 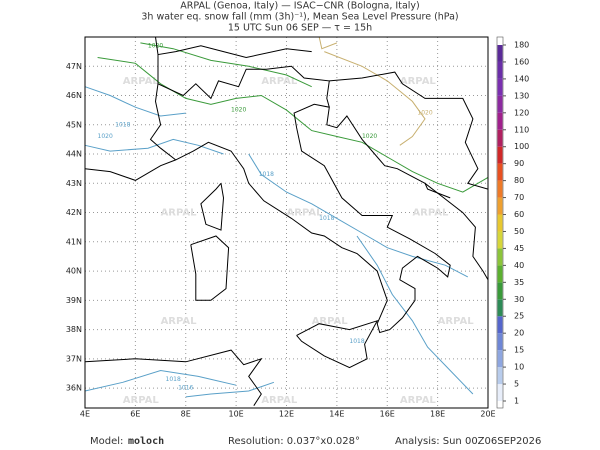 What do you see at coordinates (146, 441) in the screenshot?
I see `footer-model: moloch` at bounding box center [146, 441].